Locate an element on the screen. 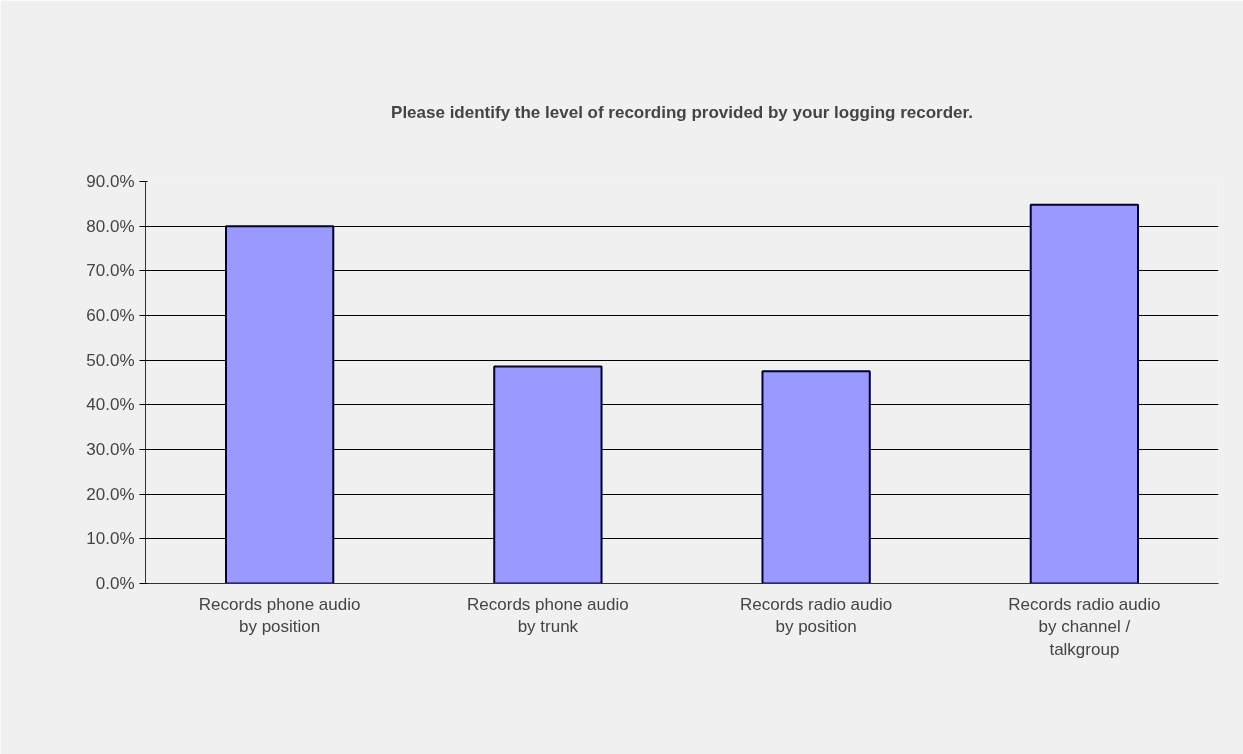 This screenshot has width=1243, height=754. y-tick-label: 90.0% is located at coordinates (110, 181).